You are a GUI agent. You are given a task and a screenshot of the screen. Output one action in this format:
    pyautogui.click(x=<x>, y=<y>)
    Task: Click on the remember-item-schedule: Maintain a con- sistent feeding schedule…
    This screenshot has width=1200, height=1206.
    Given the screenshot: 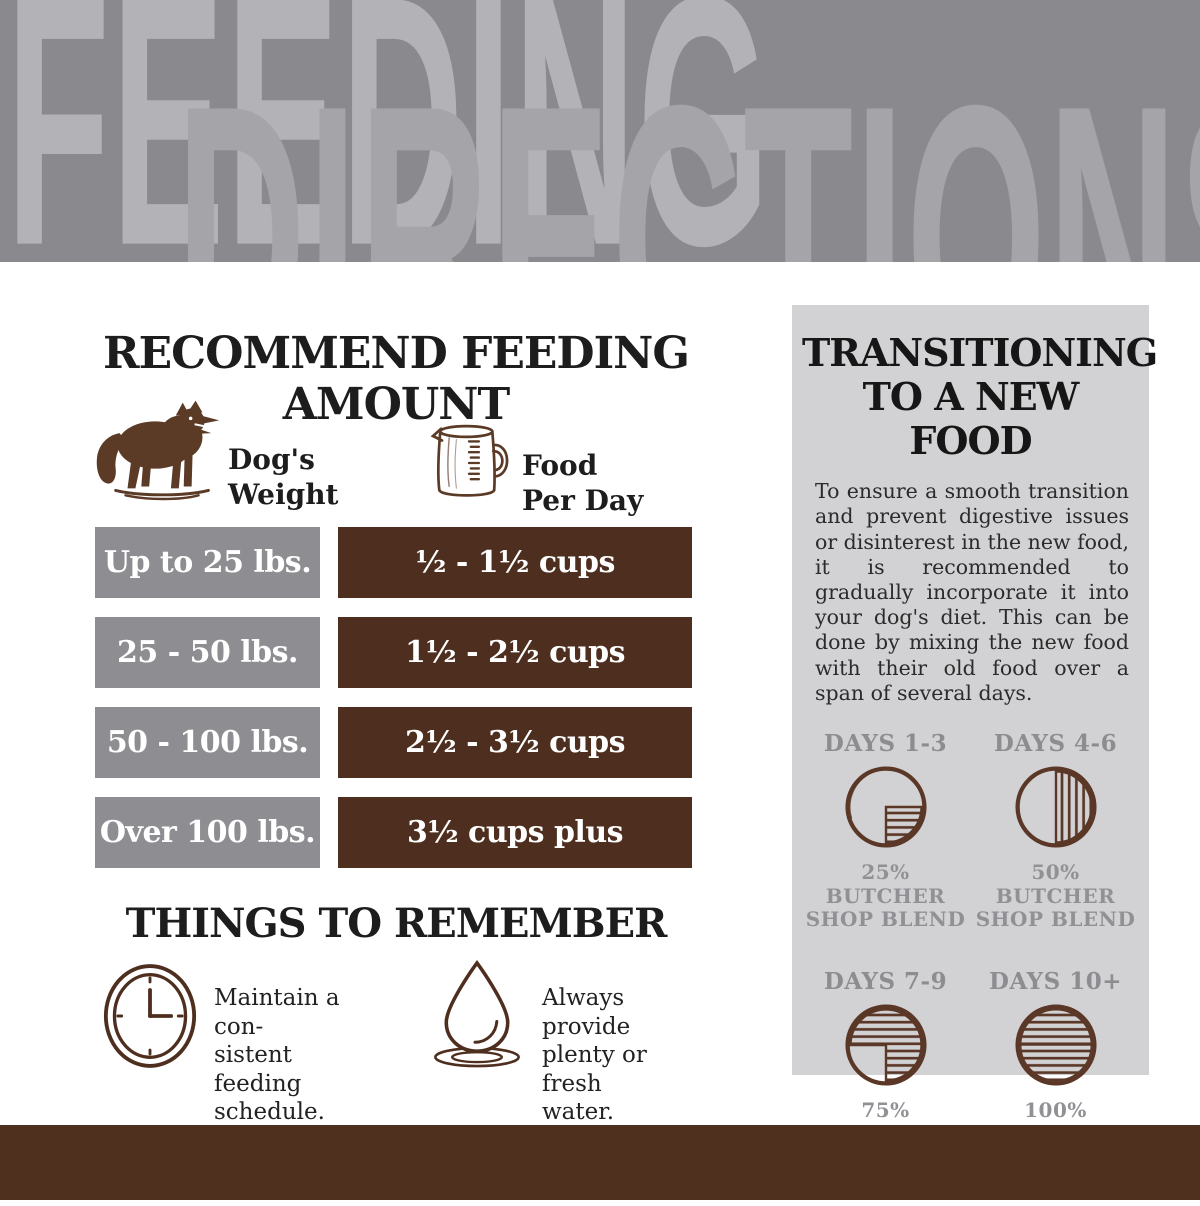 What is the action you would take?
    pyautogui.click(x=288, y=1055)
    